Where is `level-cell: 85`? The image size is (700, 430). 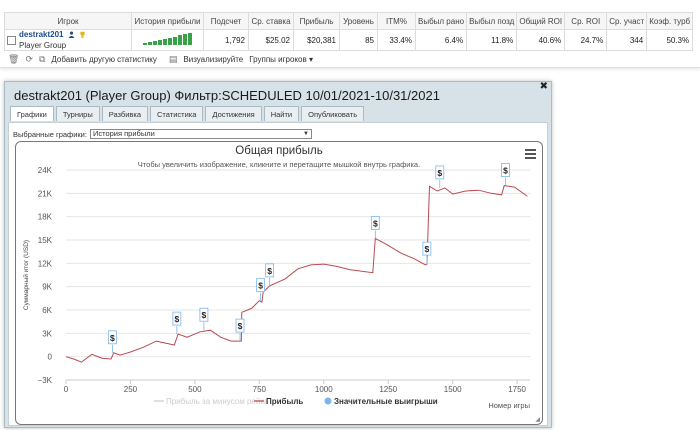 level-cell: 85 is located at coordinates (358, 40).